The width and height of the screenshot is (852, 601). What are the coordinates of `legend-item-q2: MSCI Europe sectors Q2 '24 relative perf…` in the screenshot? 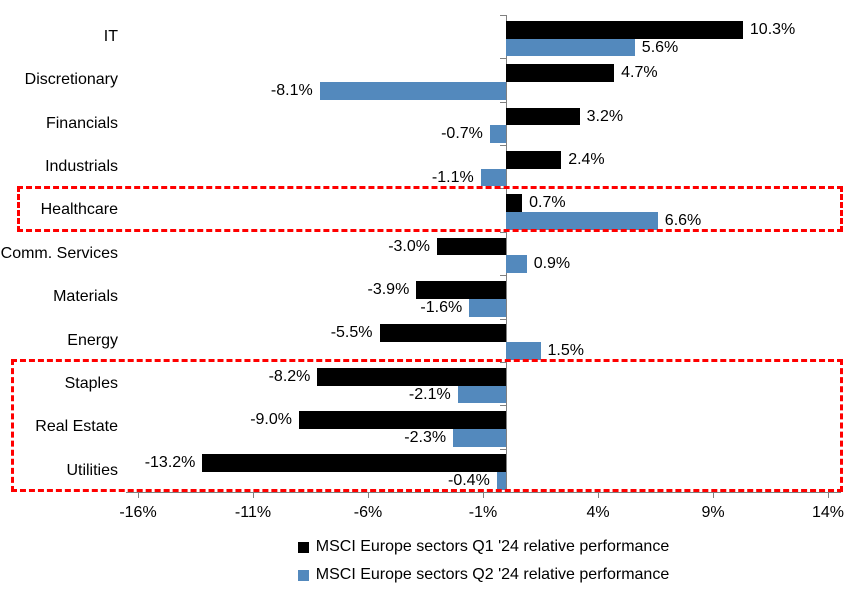 It's located at (483, 575).